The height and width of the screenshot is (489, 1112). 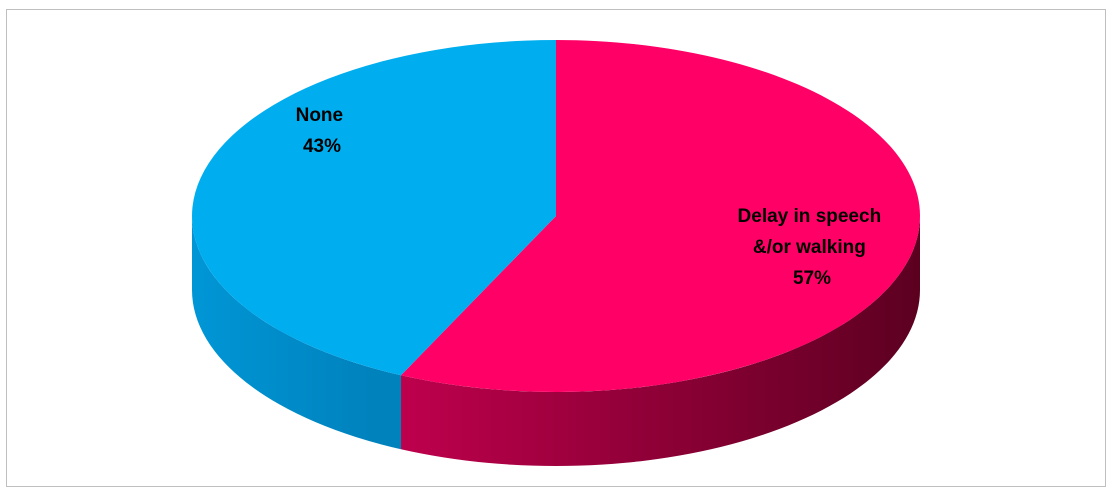 What do you see at coordinates (322, 146) in the screenshot?
I see `slice-value-none: 43%` at bounding box center [322, 146].